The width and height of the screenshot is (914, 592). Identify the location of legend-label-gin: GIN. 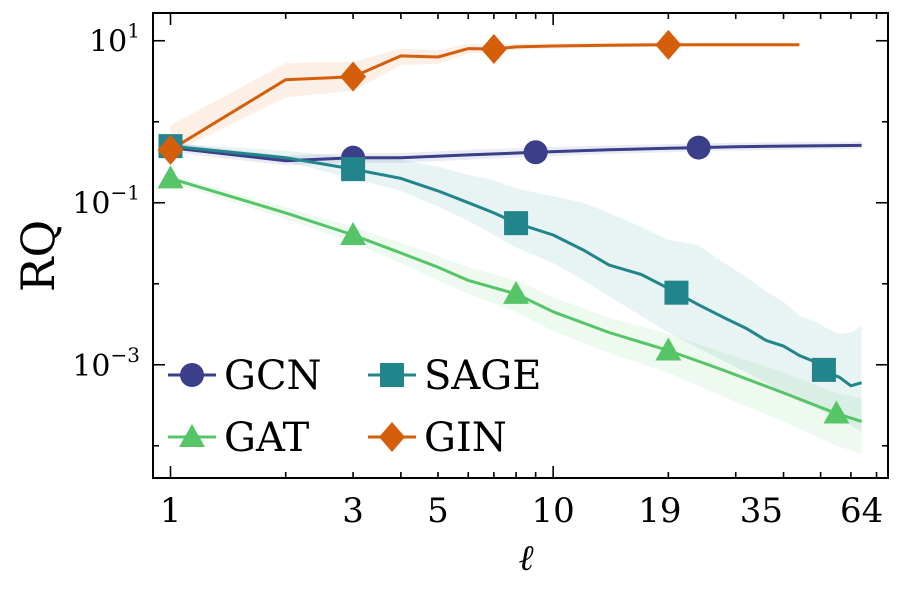
(465, 438).